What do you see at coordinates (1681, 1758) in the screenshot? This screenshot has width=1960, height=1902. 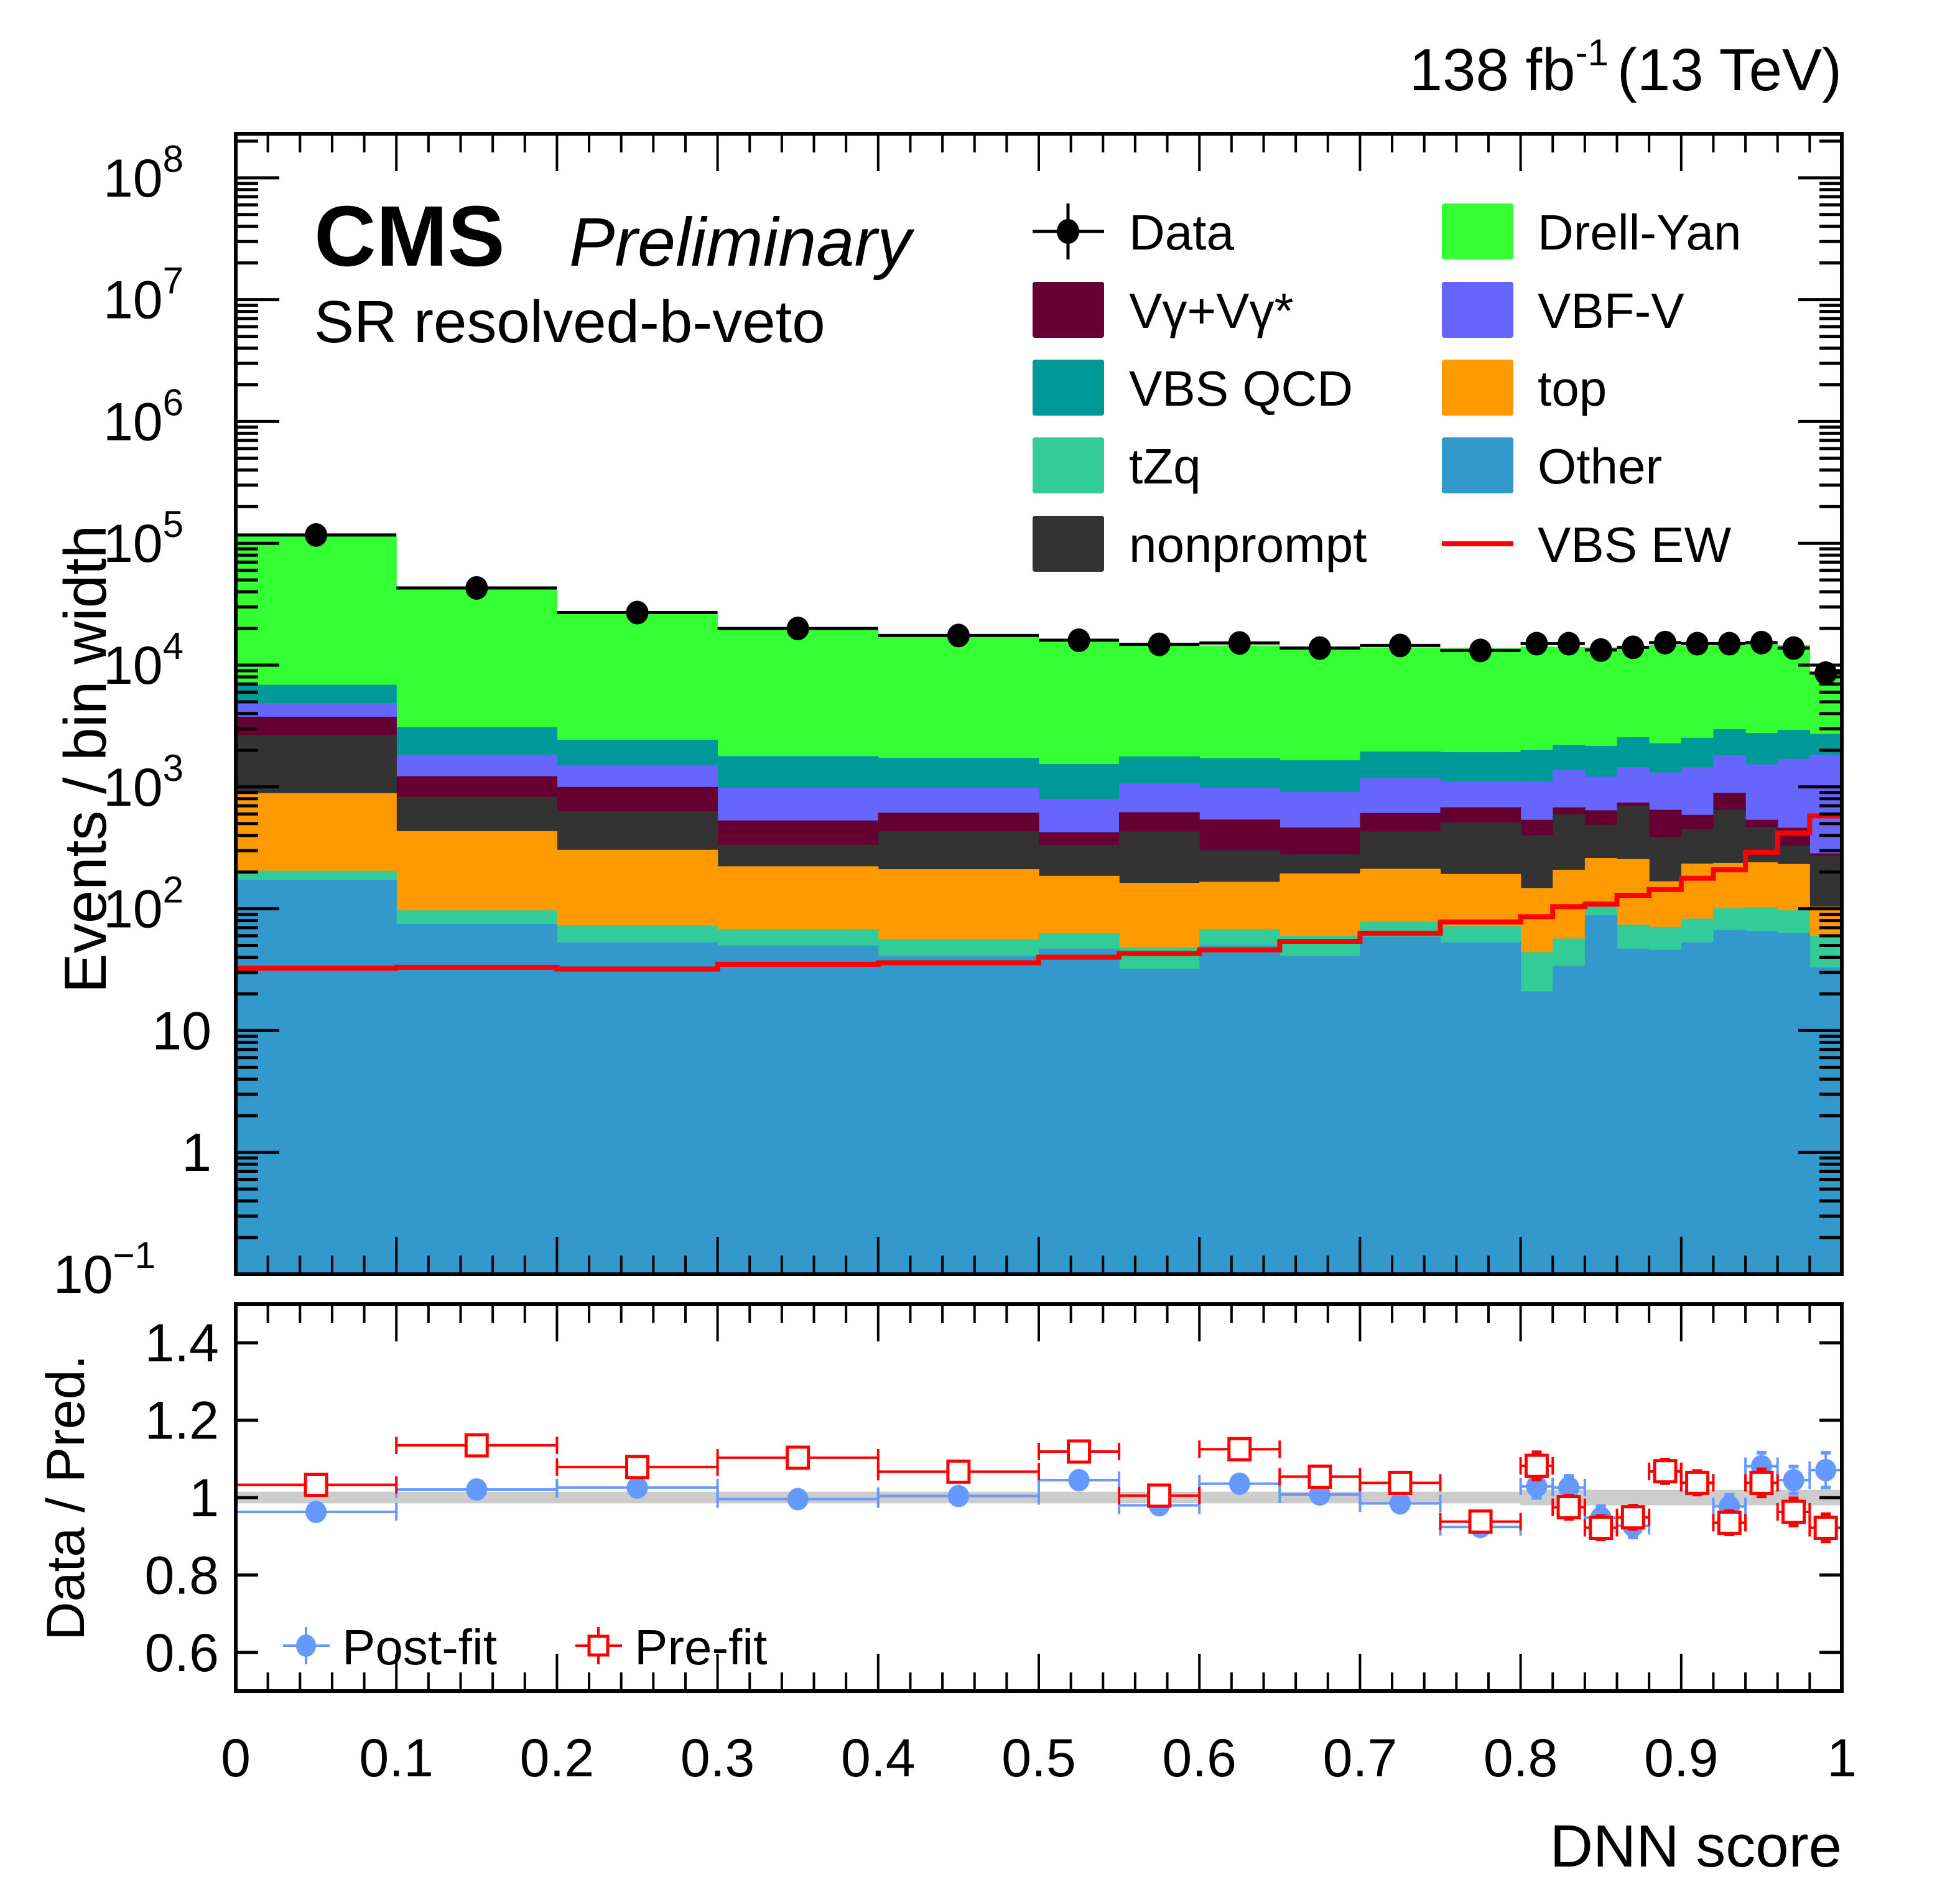 I see `x-tick-label: 0.9` at bounding box center [1681, 1758].